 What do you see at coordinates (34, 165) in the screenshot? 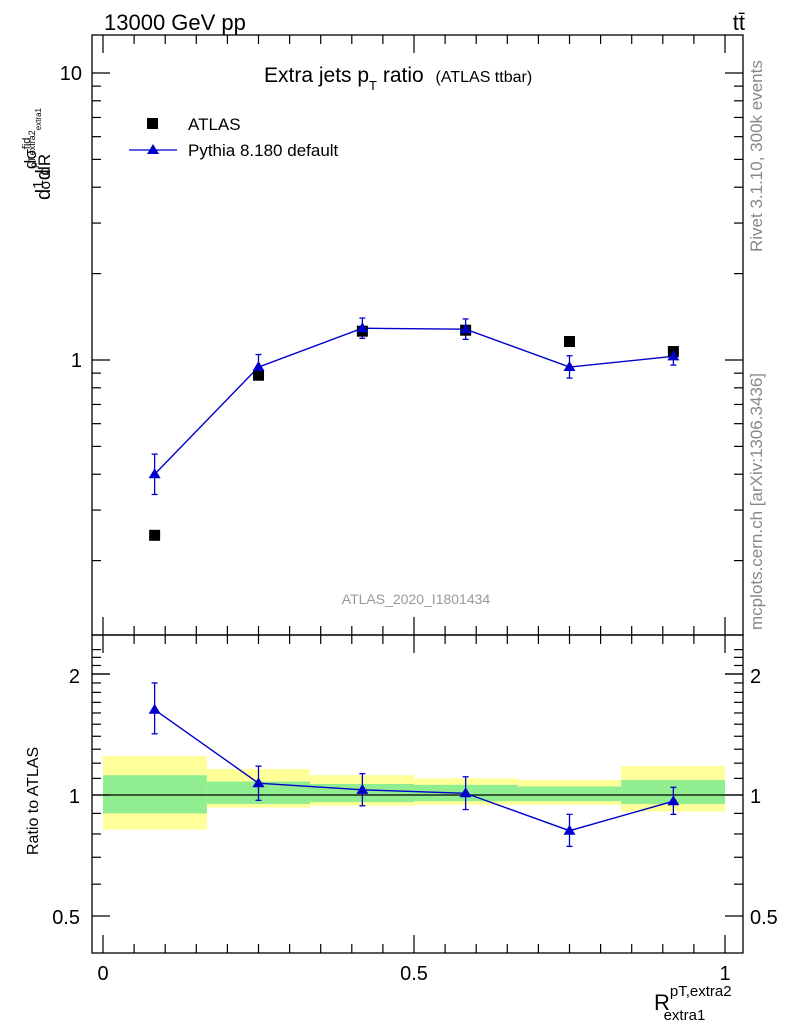
I see `ylabel-p: p` at bounding box center [34, 165].